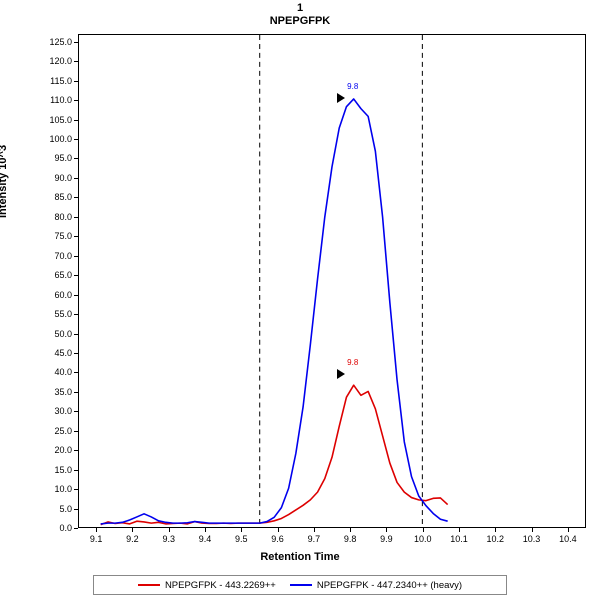 Image resolution: width=600 pixels, height=600 pixels. What do you see at coordinates (386, 539) in the screenshot?
I see `x-tick-label: 9.9` at bounding box center [386, 539].